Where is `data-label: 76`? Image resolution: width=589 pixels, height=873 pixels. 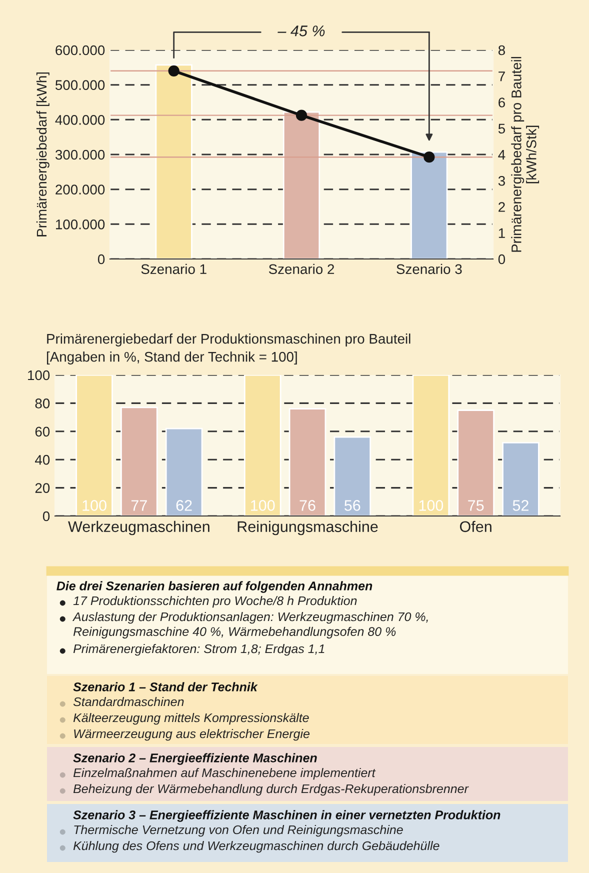
data-label: 76 is located at coordinates (308, 505).